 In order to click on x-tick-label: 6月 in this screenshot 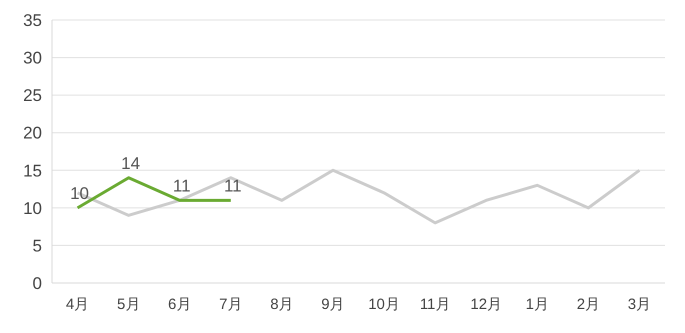, I will do `click(180, 304)`.